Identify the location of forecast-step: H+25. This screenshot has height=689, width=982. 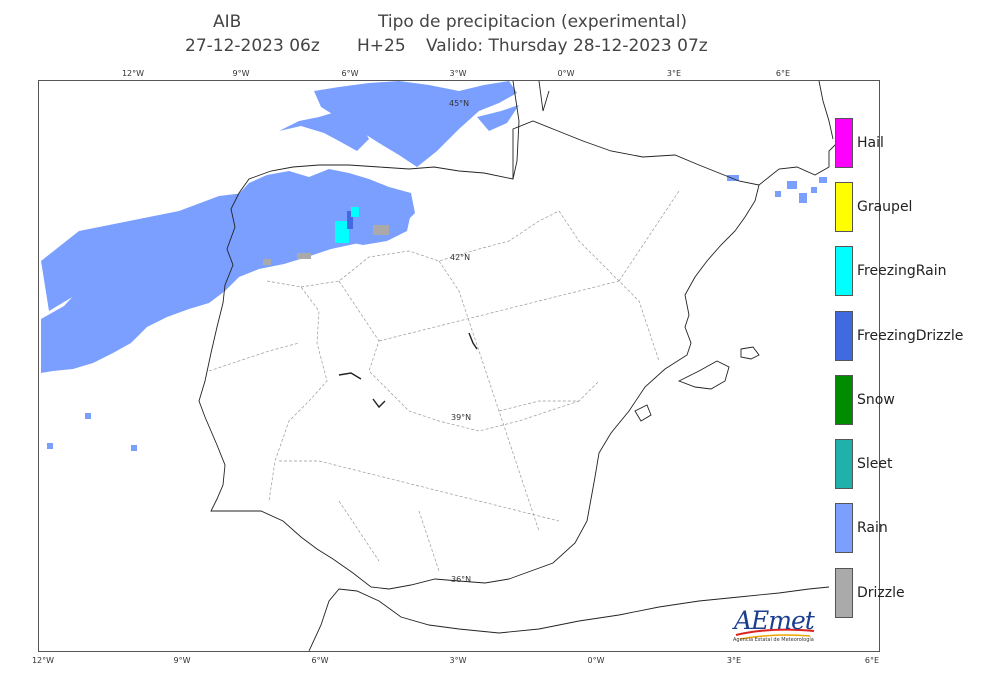
(381, 46).